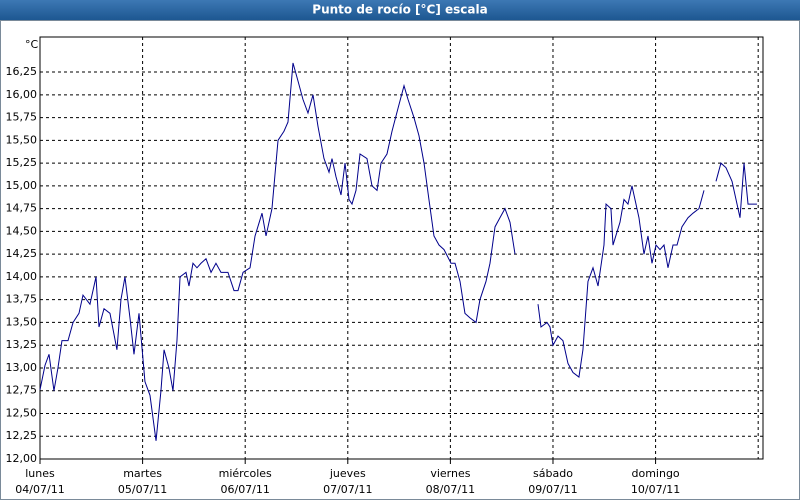 This screenshot has height=500, width=800. Describe the element at coordinates (40, 473) in the screenshot. I see `x-tick-label: lunes` at that location.